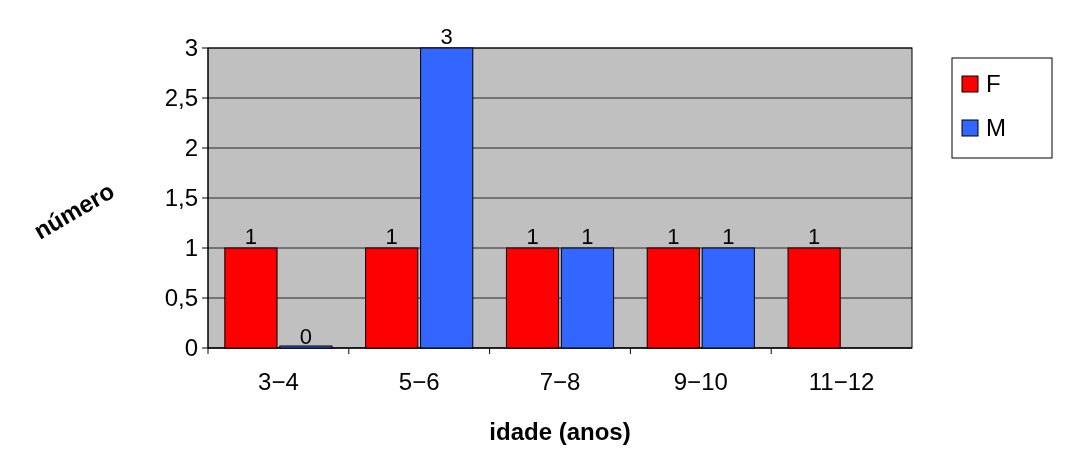  Describe the element at coordinates (560, 381) in the screenshot. I see `x-tick-label: 7−8` at that location.